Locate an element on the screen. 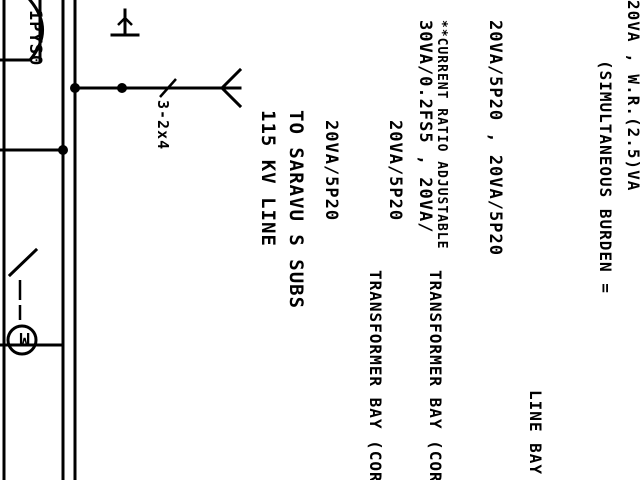 The height and width of the screenshot is (480, 640). ground-arrow is located at coordinates (125, 21).